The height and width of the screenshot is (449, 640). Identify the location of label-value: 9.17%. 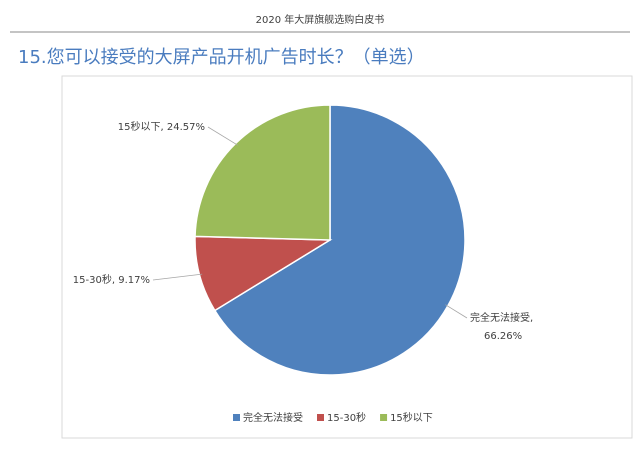
(134, 280).